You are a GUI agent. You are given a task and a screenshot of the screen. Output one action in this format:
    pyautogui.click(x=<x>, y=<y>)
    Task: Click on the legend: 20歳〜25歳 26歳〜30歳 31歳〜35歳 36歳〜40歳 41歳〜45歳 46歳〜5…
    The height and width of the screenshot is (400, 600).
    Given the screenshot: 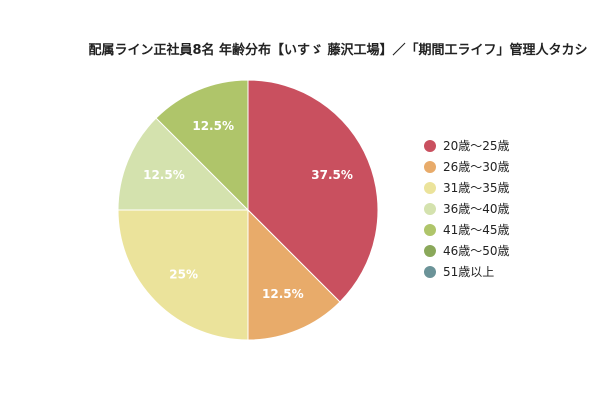 What is the action you would take?
    pyautogui.click(x=467, y=209)
    